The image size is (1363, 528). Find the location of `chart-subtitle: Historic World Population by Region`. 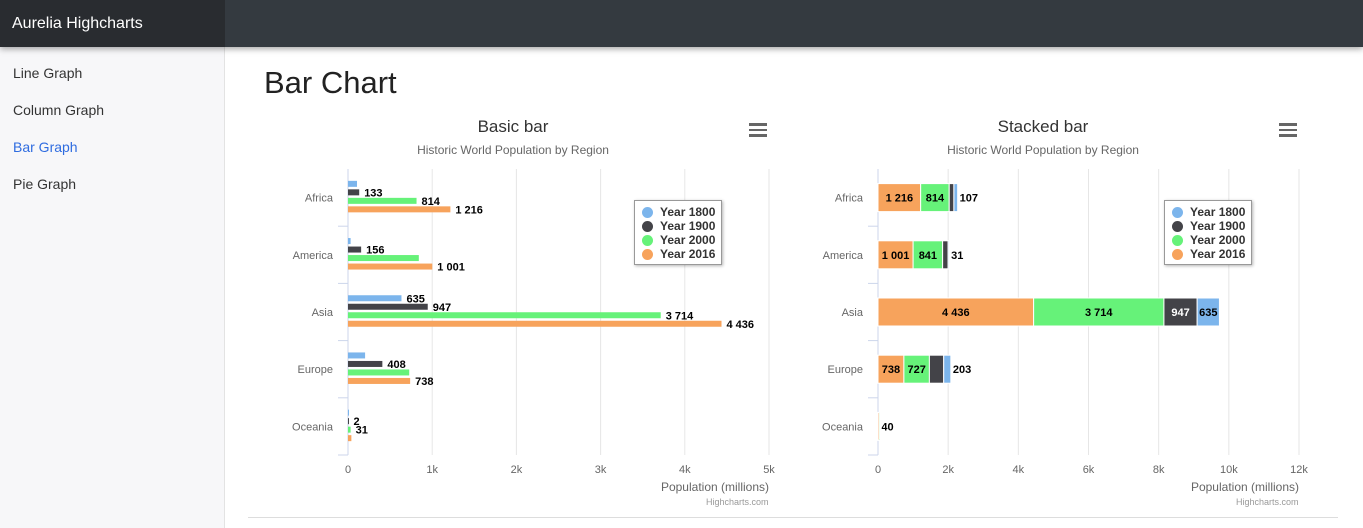

chart-subtitle: Historic World Population by Region is located at coordinates (513, 150).